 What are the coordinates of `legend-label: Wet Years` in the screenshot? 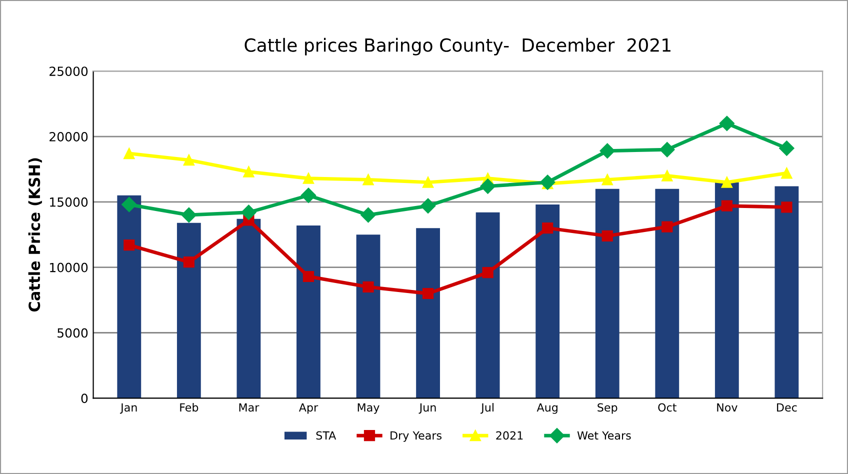 It's located at (604, 435).